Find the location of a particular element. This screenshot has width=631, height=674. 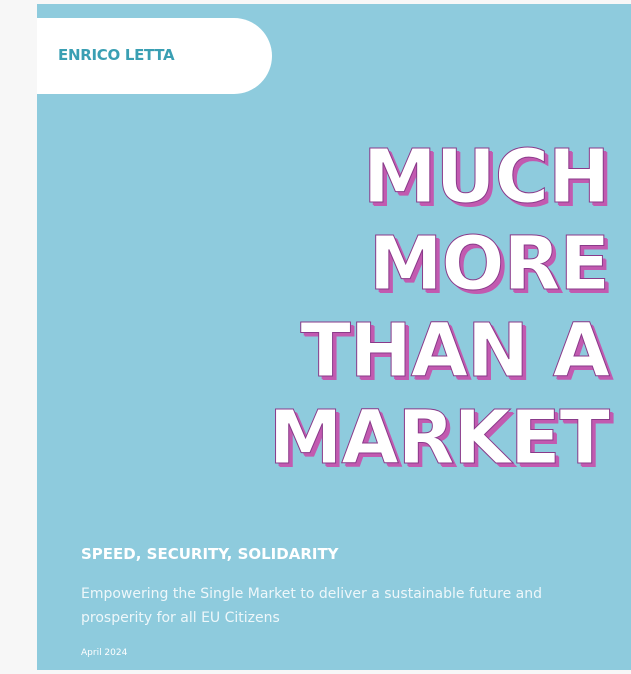

subtitle: SPEED, SECURITY, SOLIDARITY is located at coordinates (210, 554).